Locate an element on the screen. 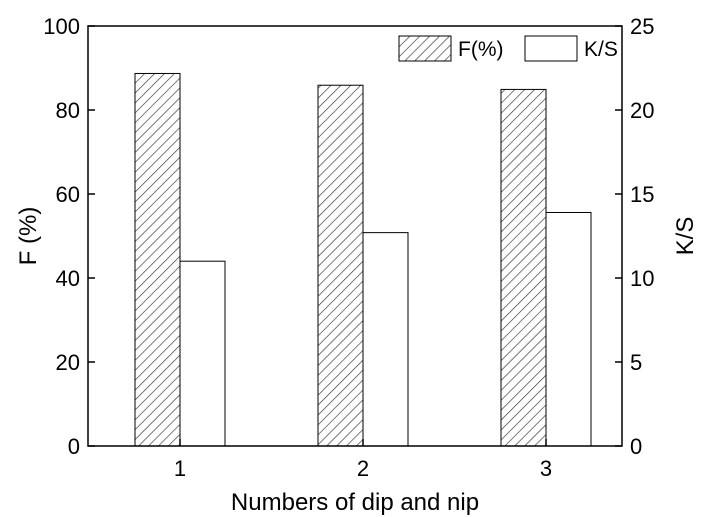 This screenshot has height=517, width=710. right-y-axis-title: K/S is located at coordinates (685, 236).